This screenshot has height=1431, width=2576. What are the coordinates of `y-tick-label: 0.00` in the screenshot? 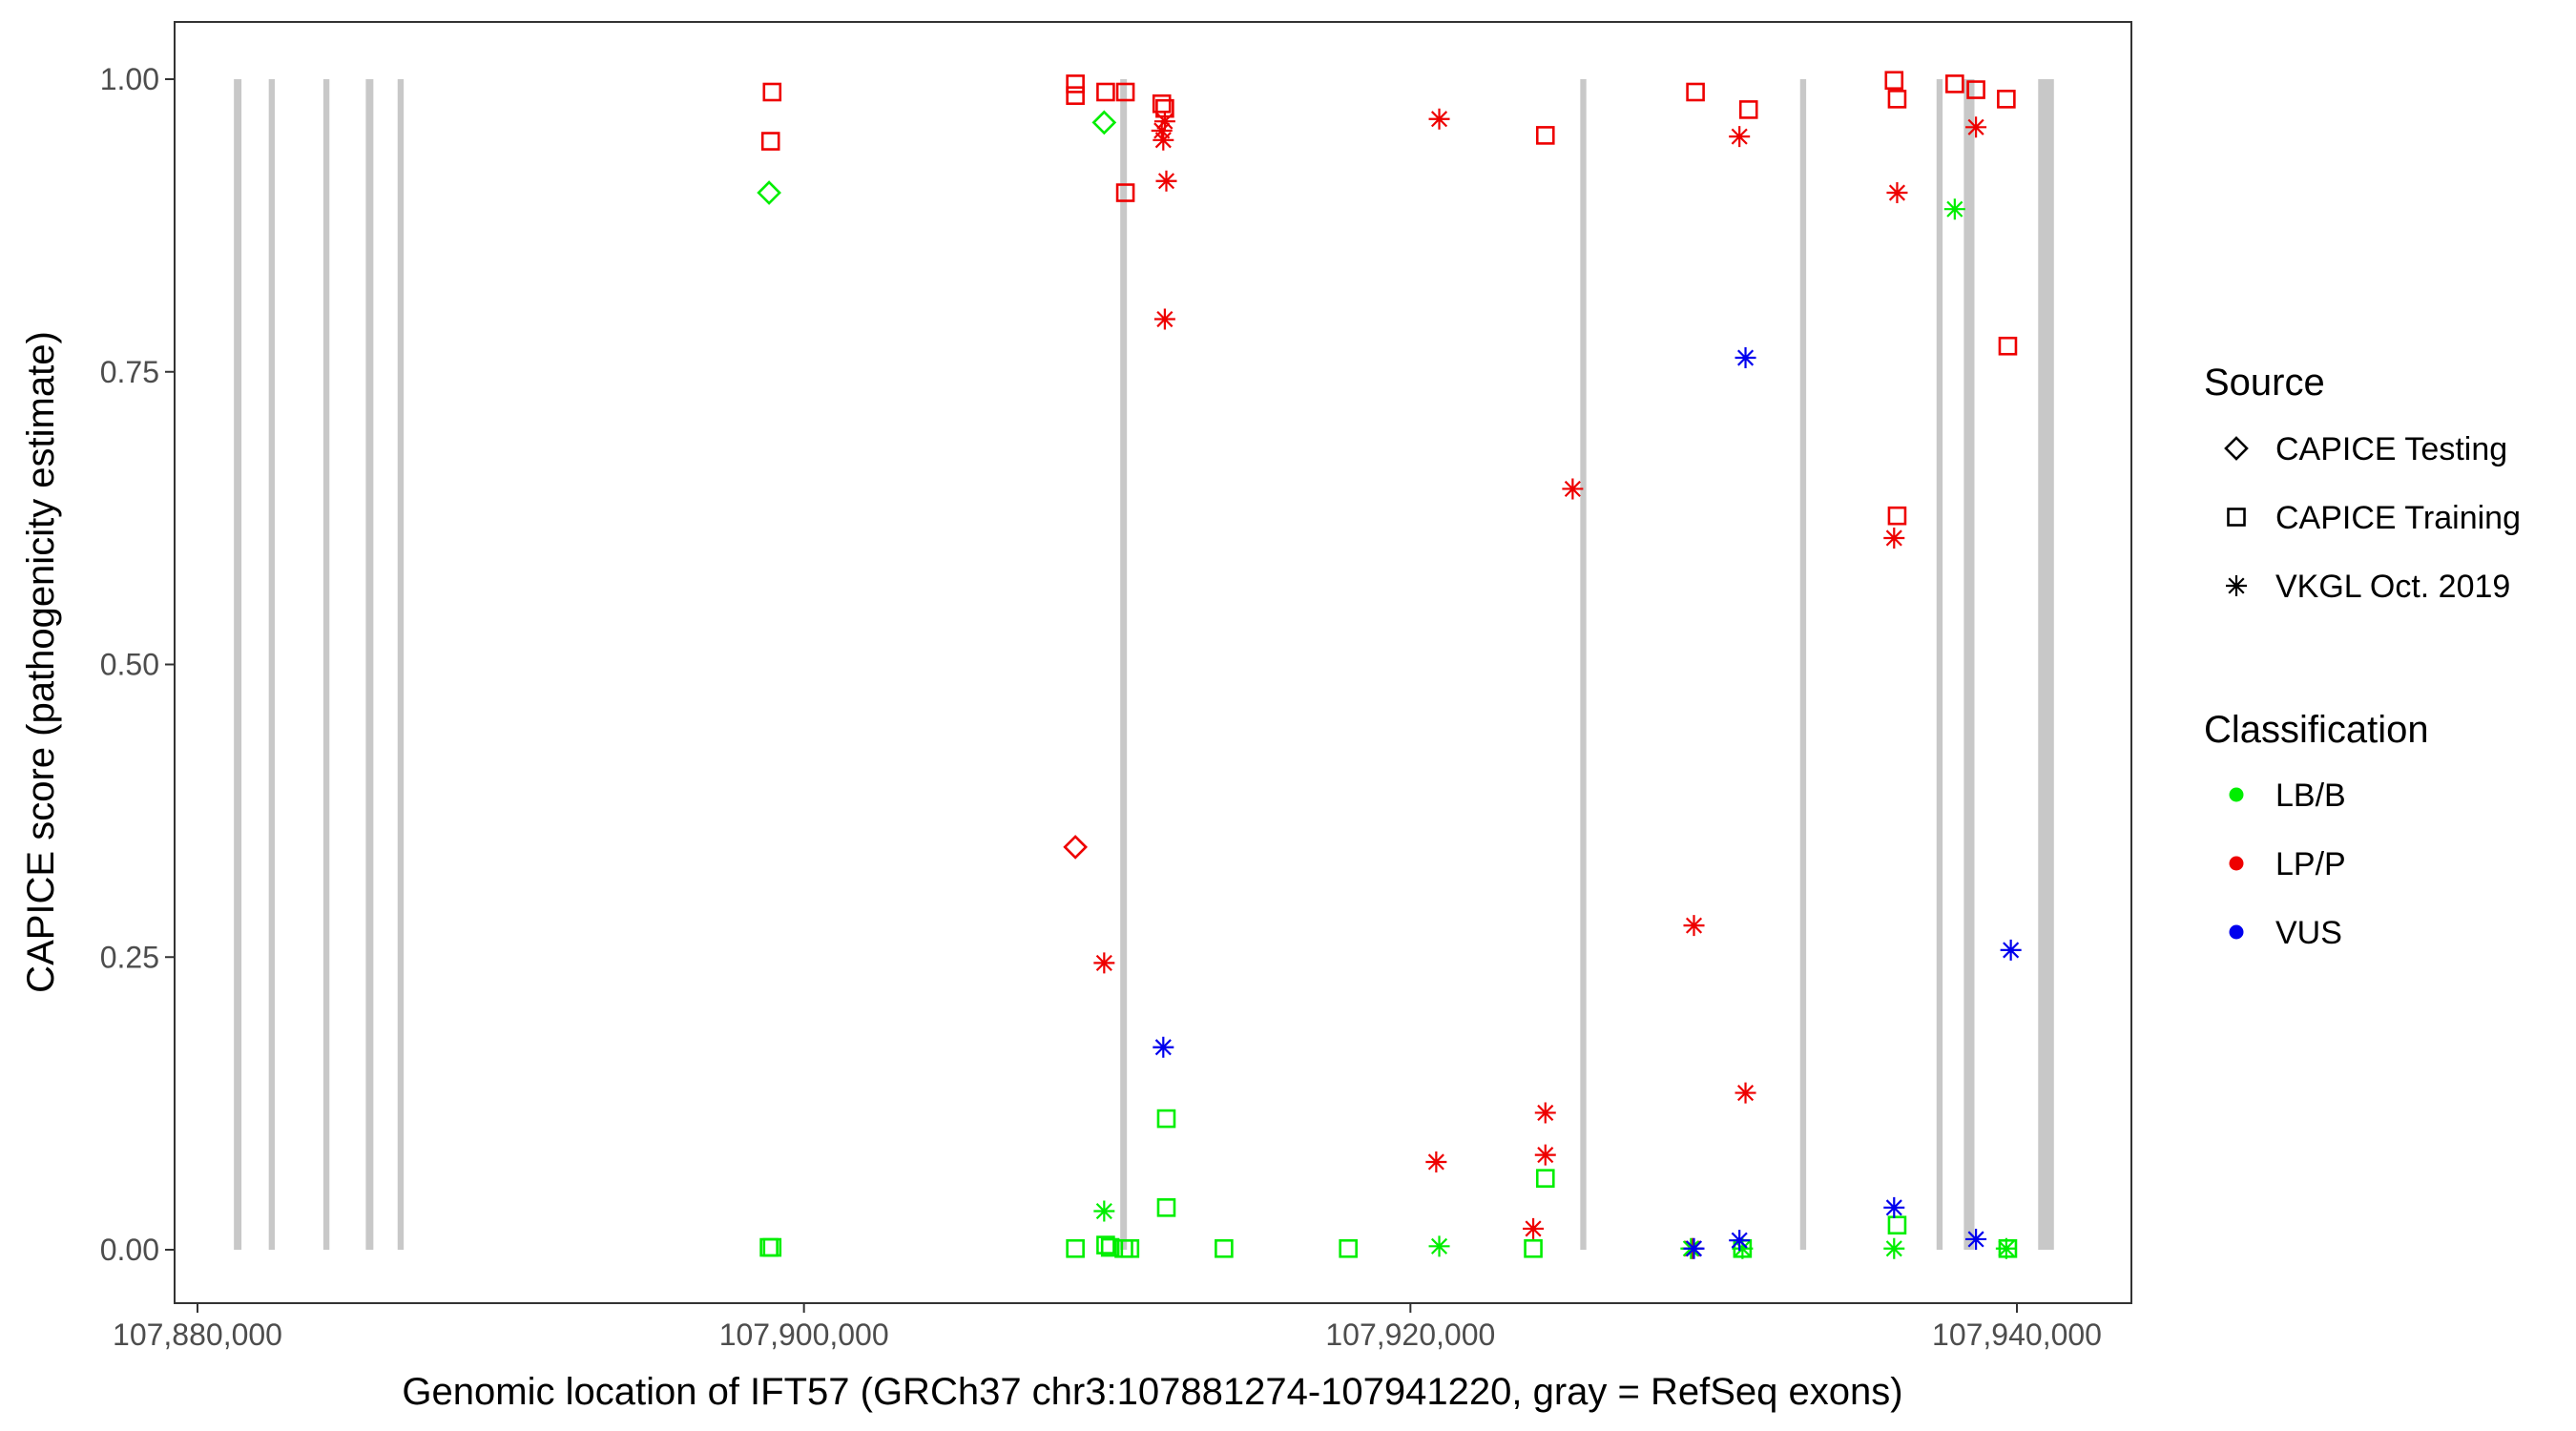 It's located at (129, 1250).